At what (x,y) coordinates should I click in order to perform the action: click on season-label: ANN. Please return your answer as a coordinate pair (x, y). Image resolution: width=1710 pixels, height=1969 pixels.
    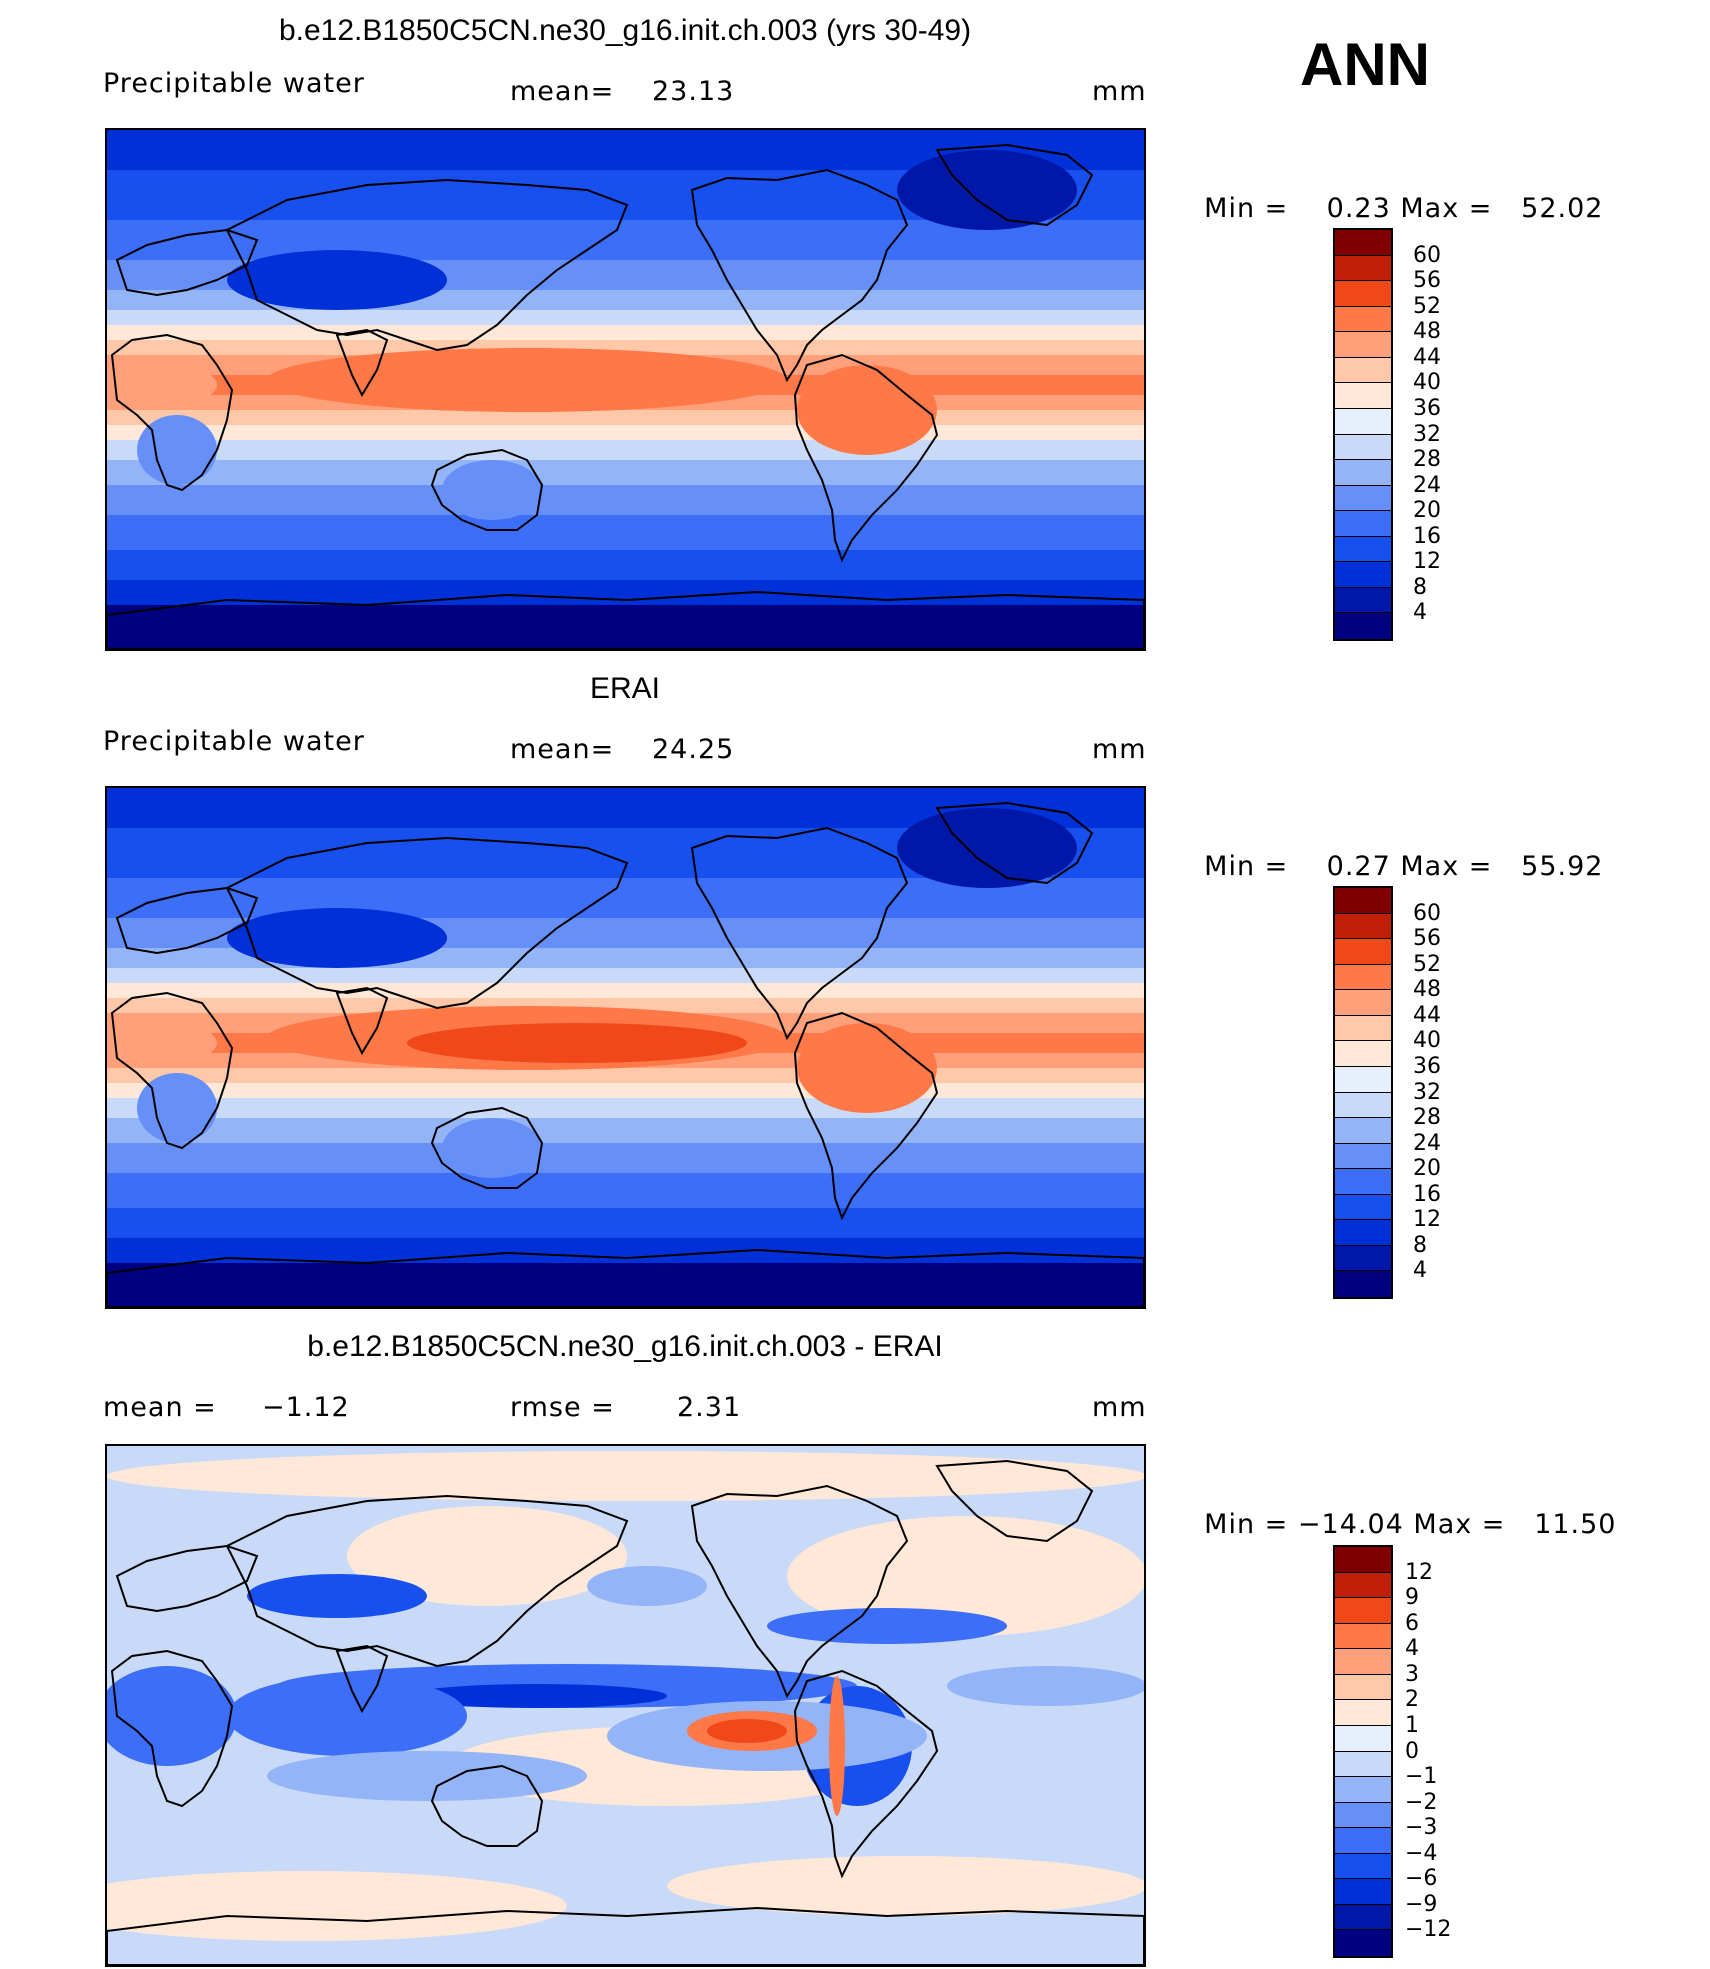
    Looking at the image, I should click on (1365, 64).